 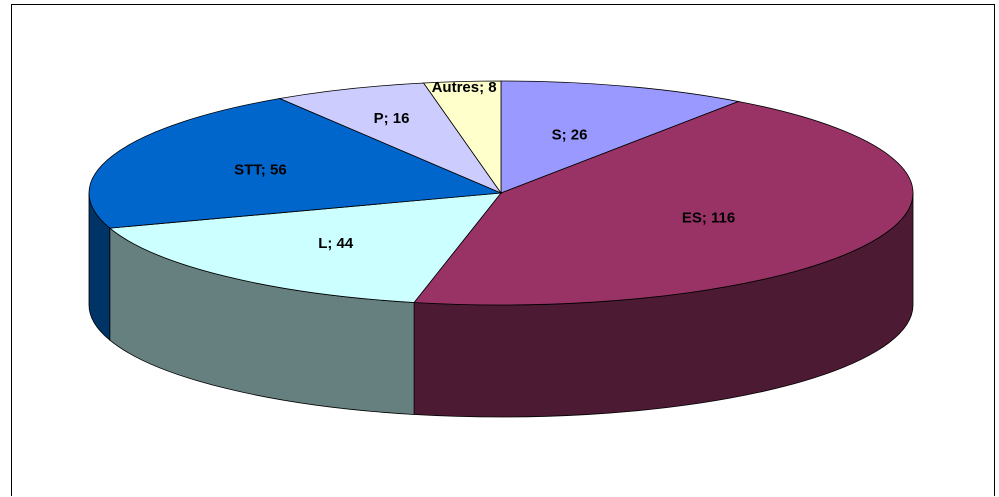 What do you see at coordinates (305, 247) in the screenshot?
I see `pie-slice-l` at bounding box center [305, 247].